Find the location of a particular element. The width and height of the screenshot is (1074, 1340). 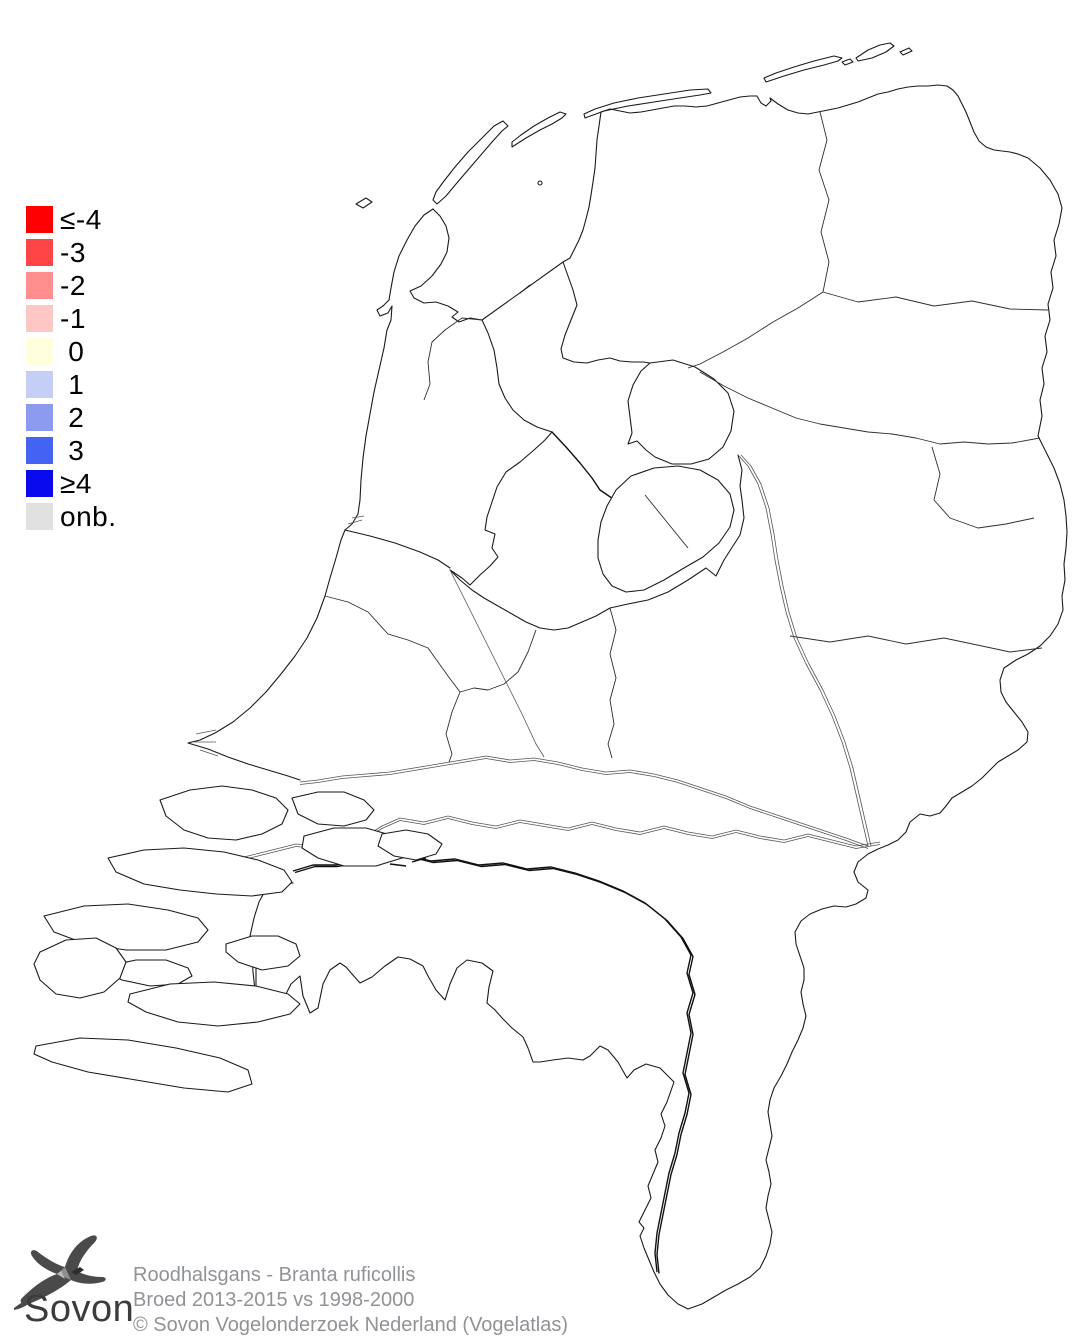

sovon-logo-text: Sovon is located at coordinates (79, 1309).